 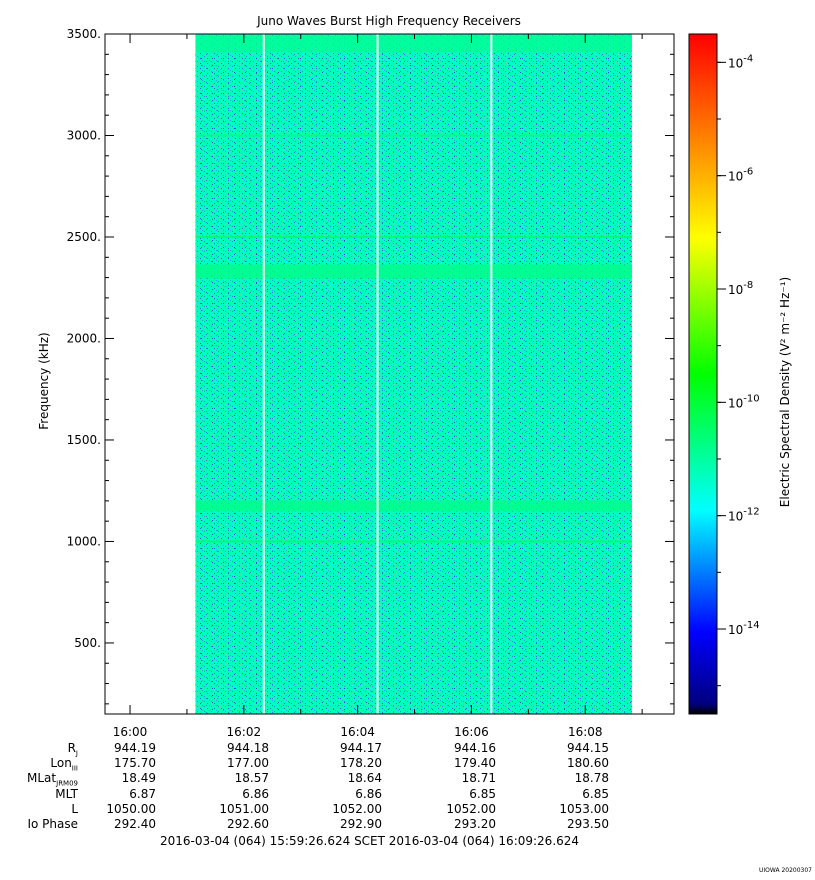 I want to click on ephemeris-label-2: MLatJRM09, so click(x=52, y=779).